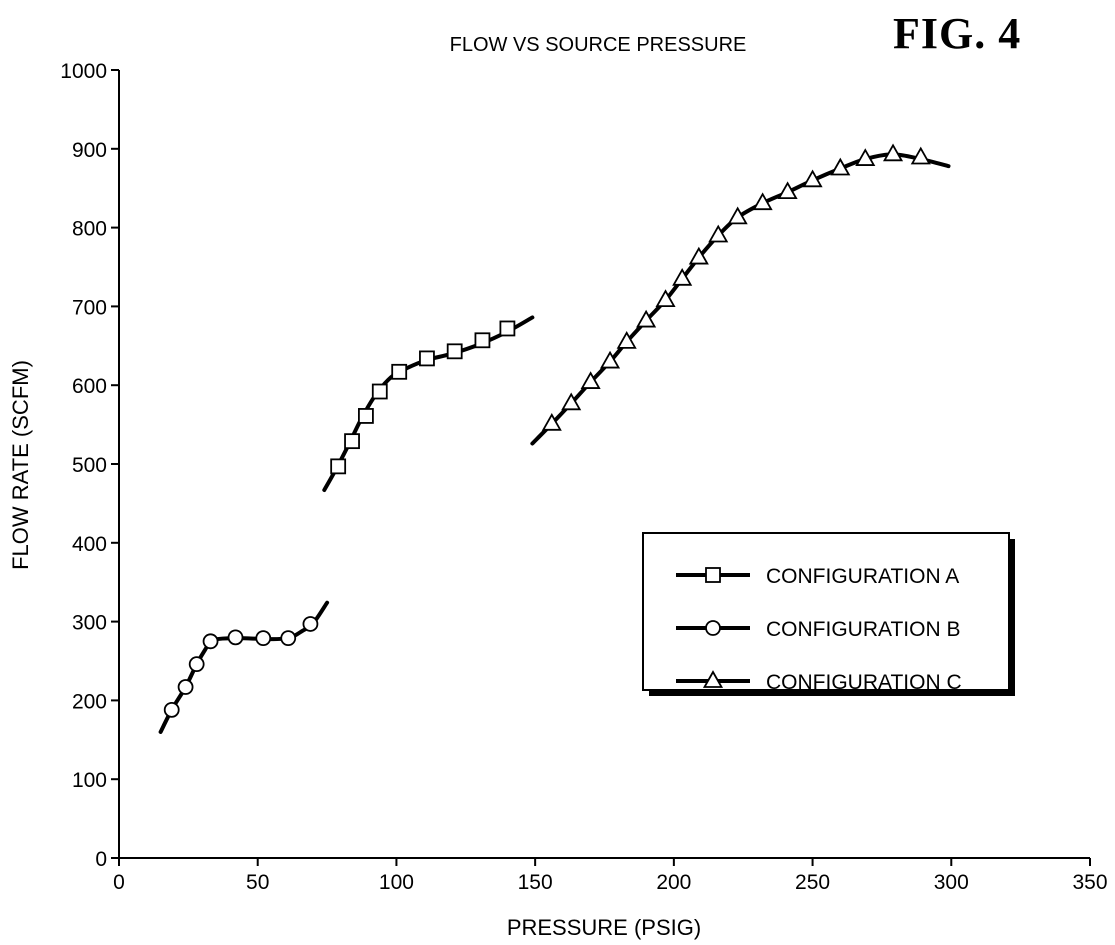  Describe the element at coordinates (89, 229) in the screenshot. I see `y-tick-label: 800` at that location.